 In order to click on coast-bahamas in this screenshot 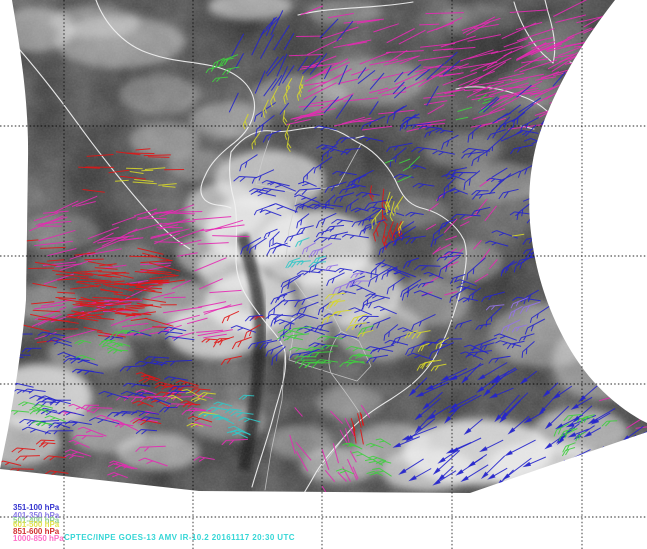, I will do `click(588, 79)`.